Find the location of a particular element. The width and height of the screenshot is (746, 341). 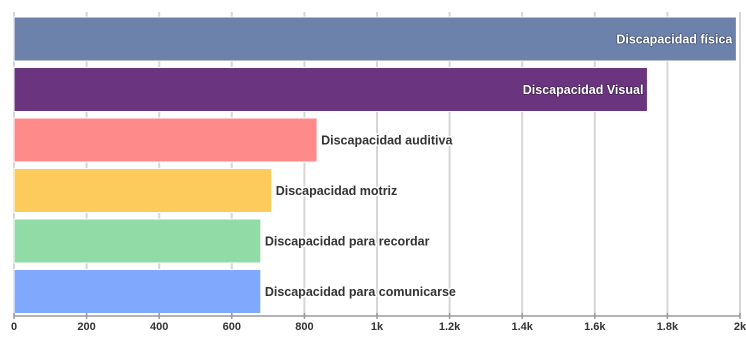

x-tick-label: 1k is located at coordinates (377, 327).